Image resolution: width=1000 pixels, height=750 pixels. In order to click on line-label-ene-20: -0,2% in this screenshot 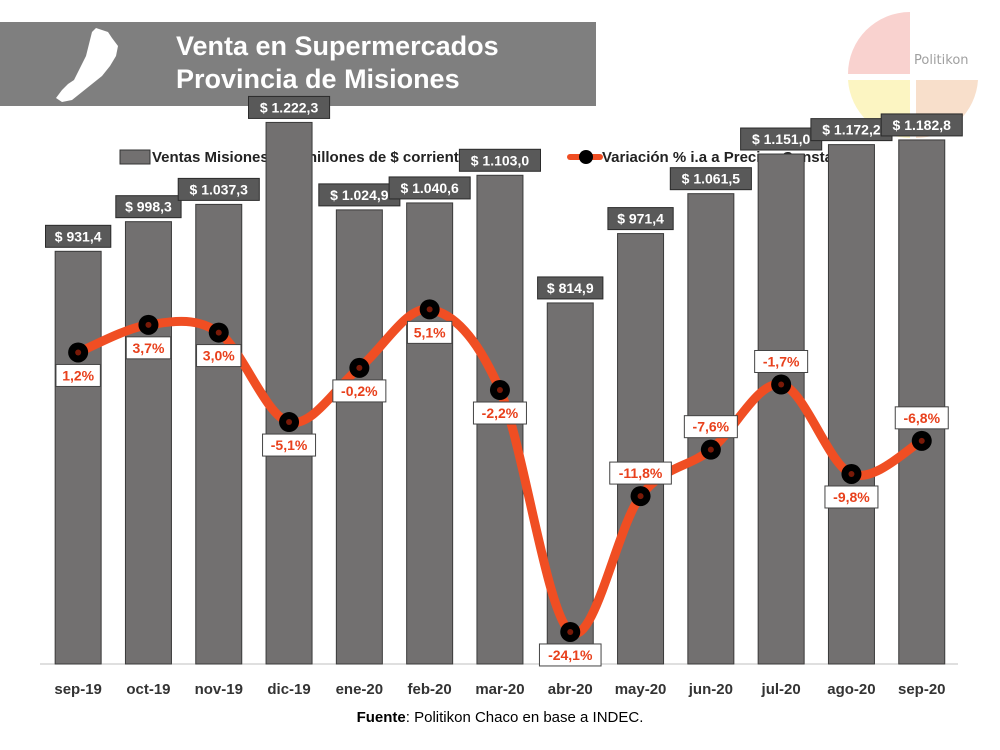, I will do `click(359, 391)`.